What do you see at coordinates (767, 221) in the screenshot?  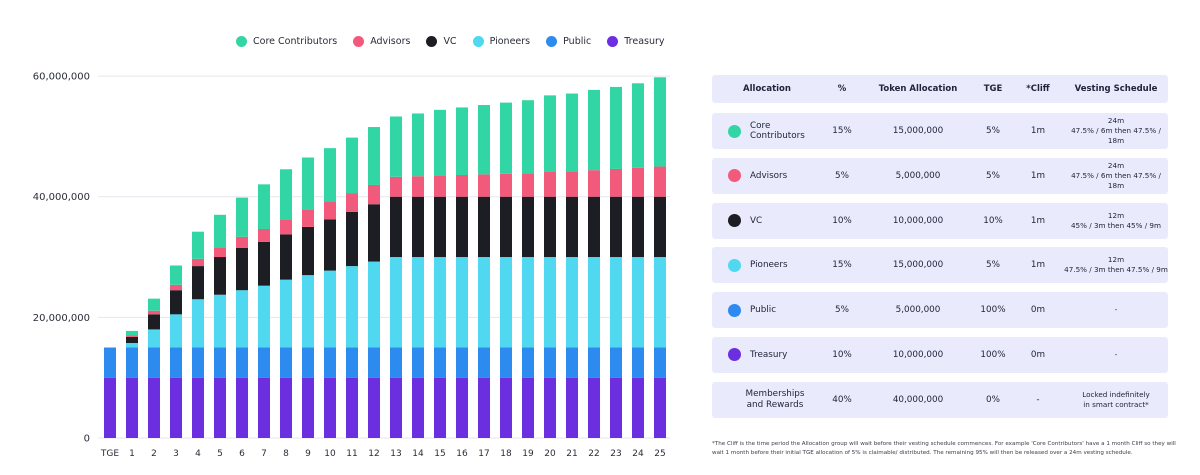 I see `row-name: VC` at bounding box center [767, 221].